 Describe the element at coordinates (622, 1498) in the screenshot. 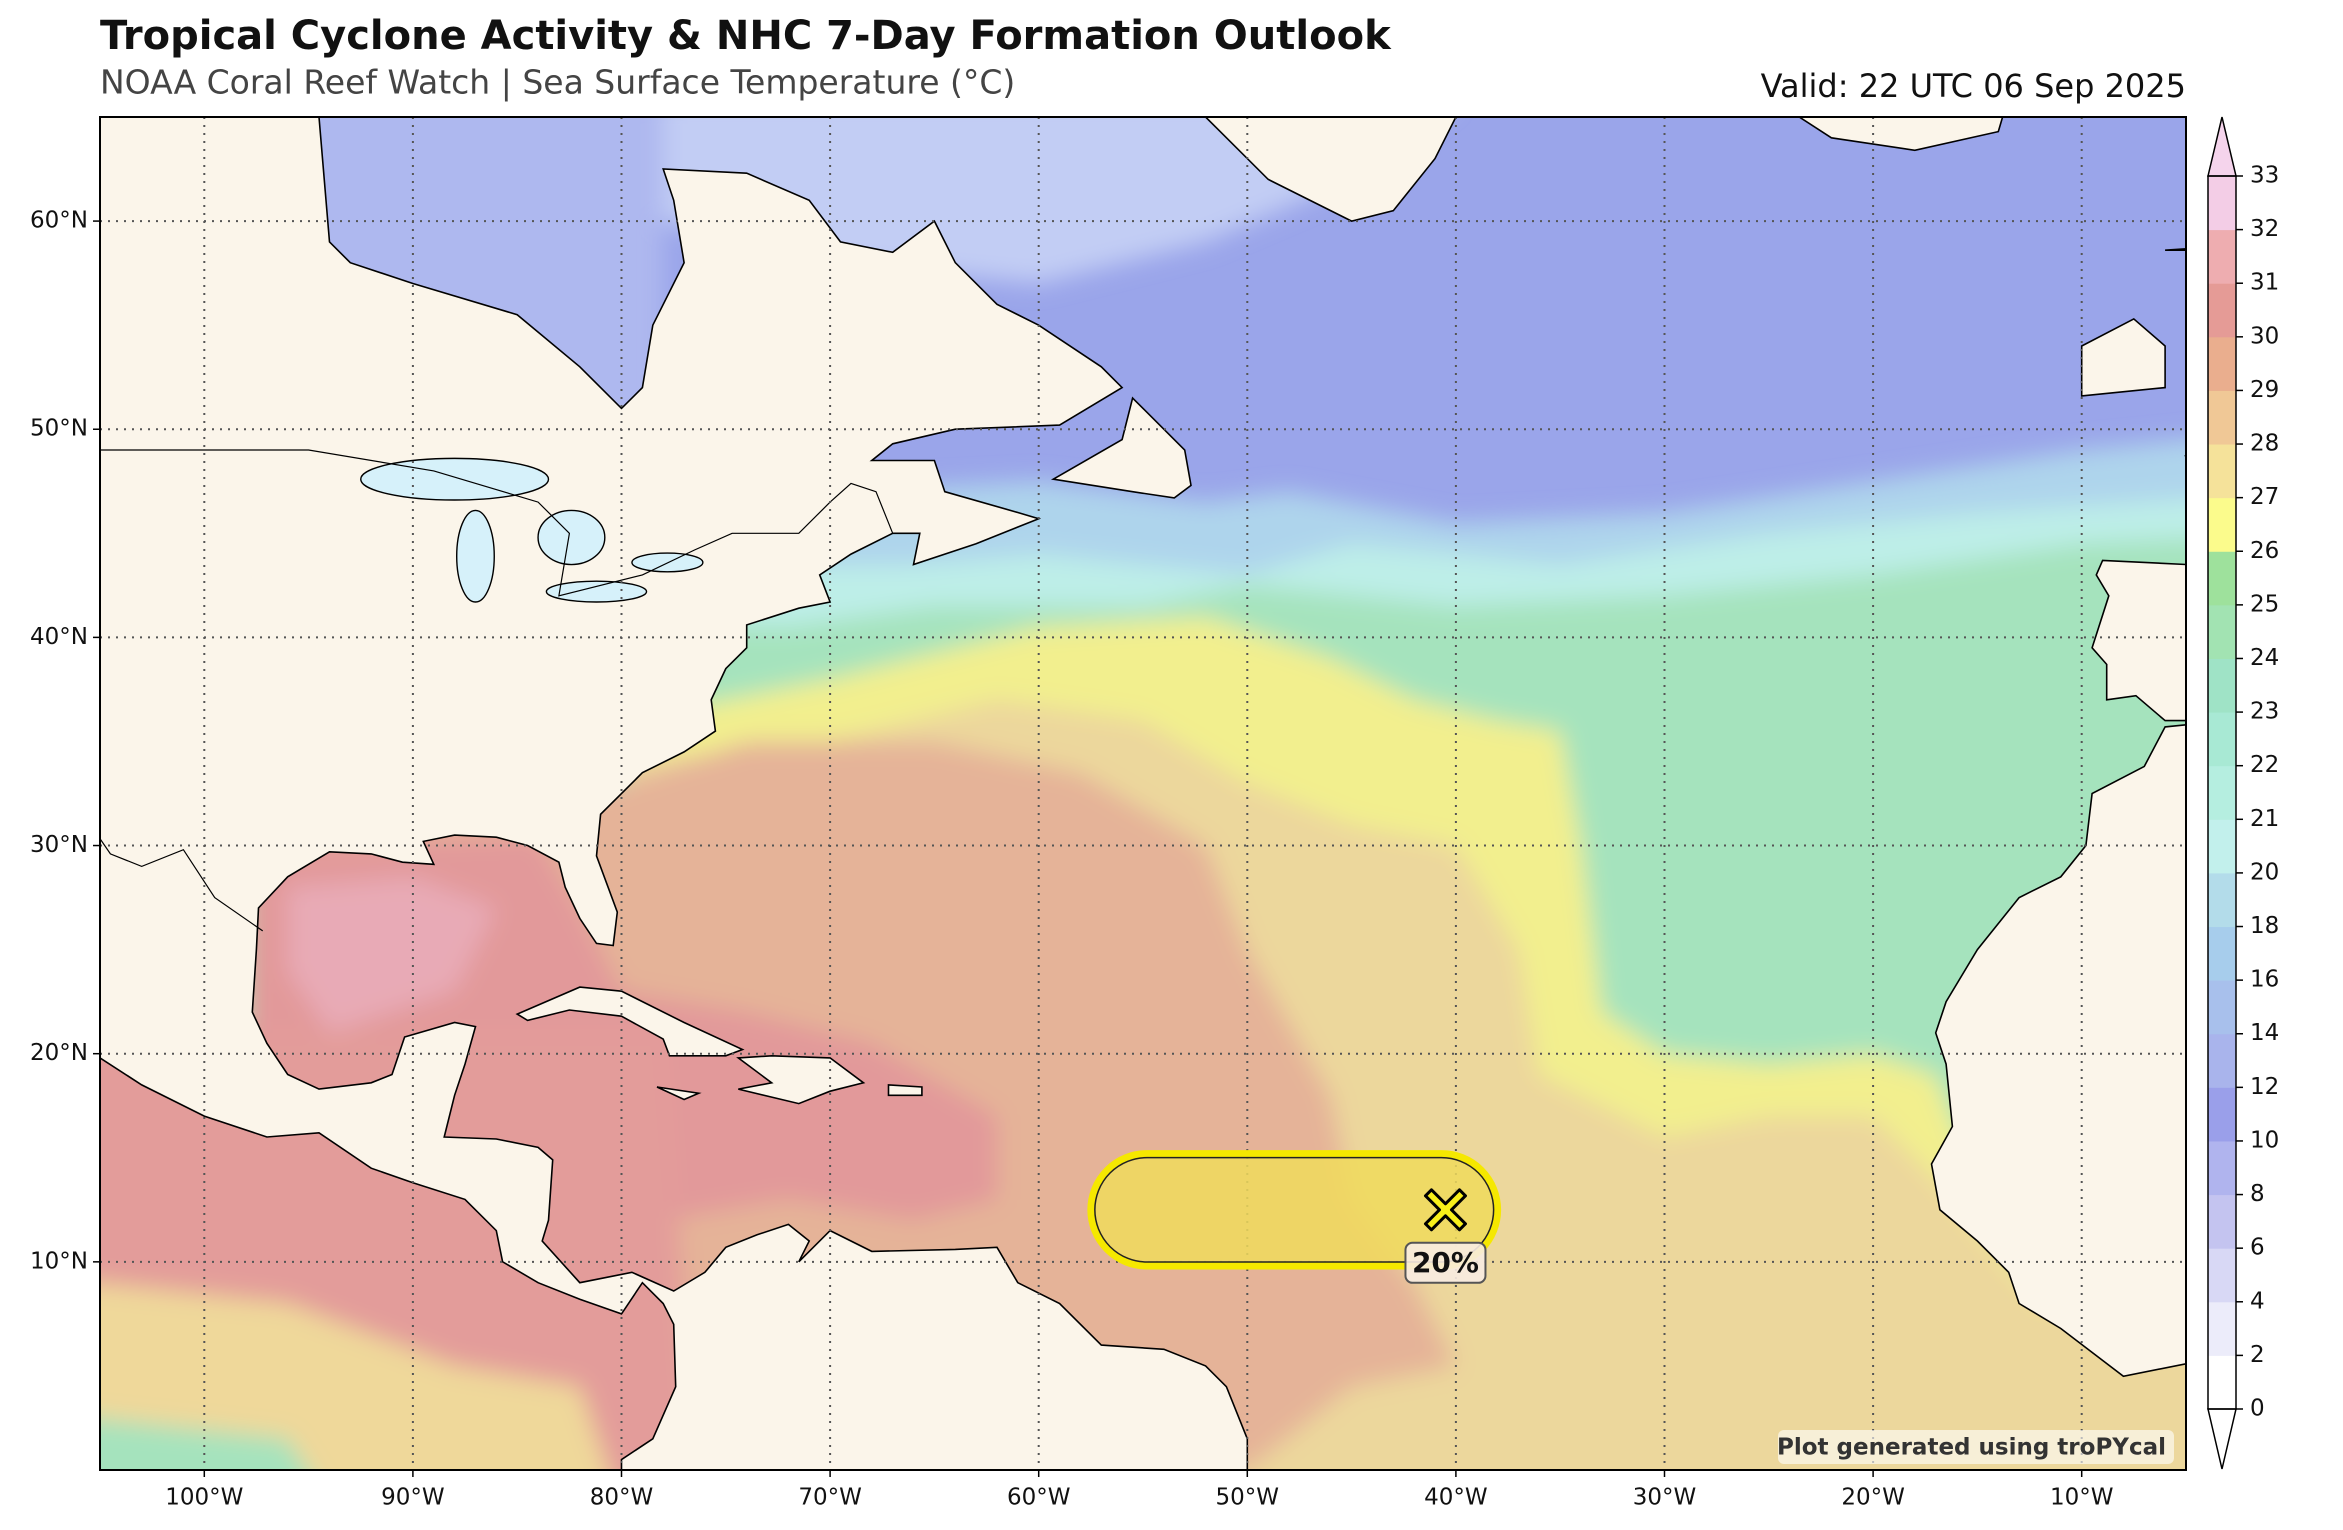

I see `x-tick-label: 80°W` at that location.